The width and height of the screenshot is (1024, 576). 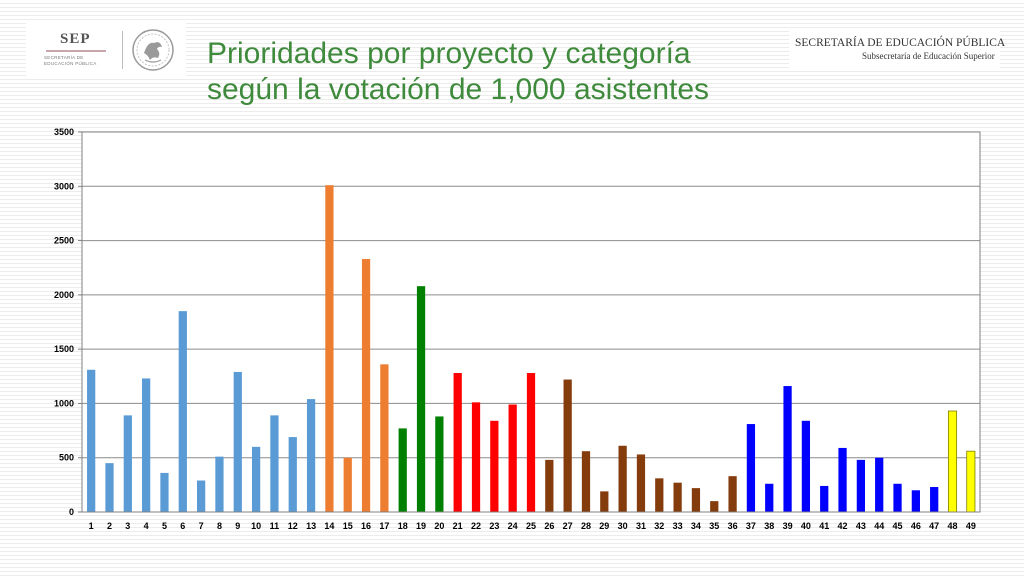 I want to click on mexican-eagle-seal-icon, so click(x=153, y=50).